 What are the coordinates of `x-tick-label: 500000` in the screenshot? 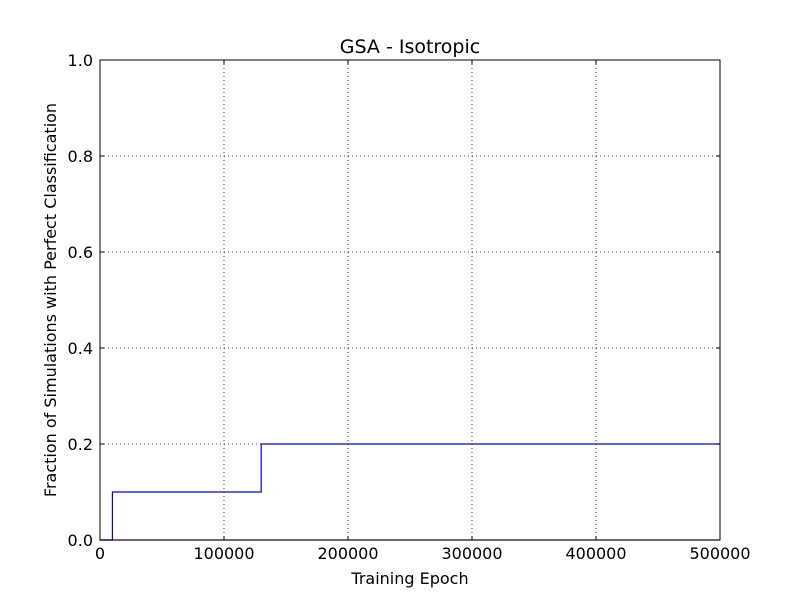 It's located at (719, 553).